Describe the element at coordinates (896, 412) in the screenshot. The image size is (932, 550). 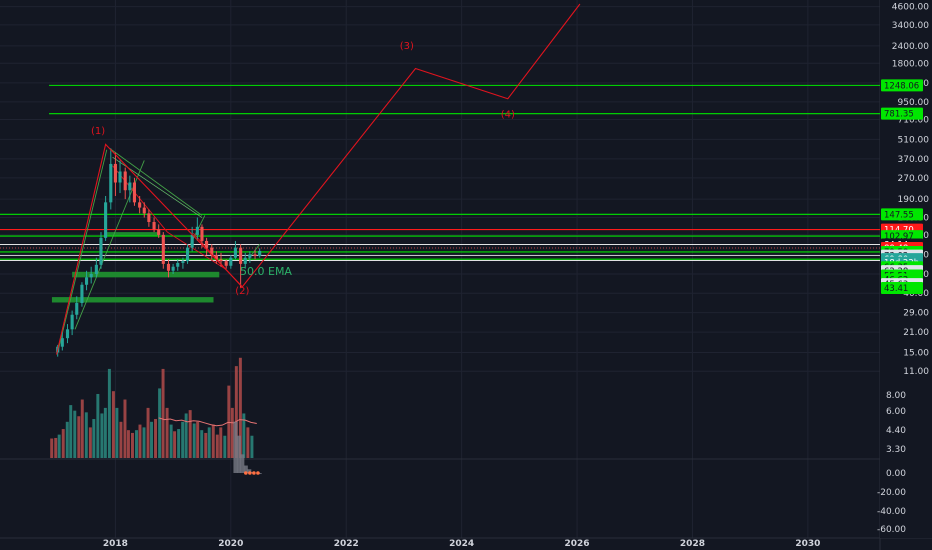
I see `volume-tick-label: 6.00` at that location.